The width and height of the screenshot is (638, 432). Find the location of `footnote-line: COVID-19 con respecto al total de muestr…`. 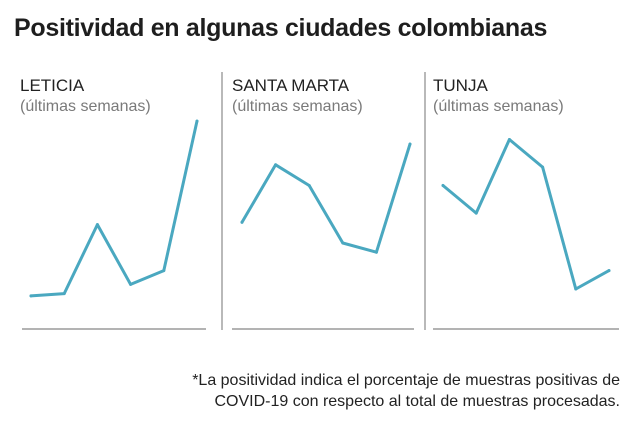

footnote-line: COVID-19 con respecto al total de muestr… is located at coordinates (417, 401).